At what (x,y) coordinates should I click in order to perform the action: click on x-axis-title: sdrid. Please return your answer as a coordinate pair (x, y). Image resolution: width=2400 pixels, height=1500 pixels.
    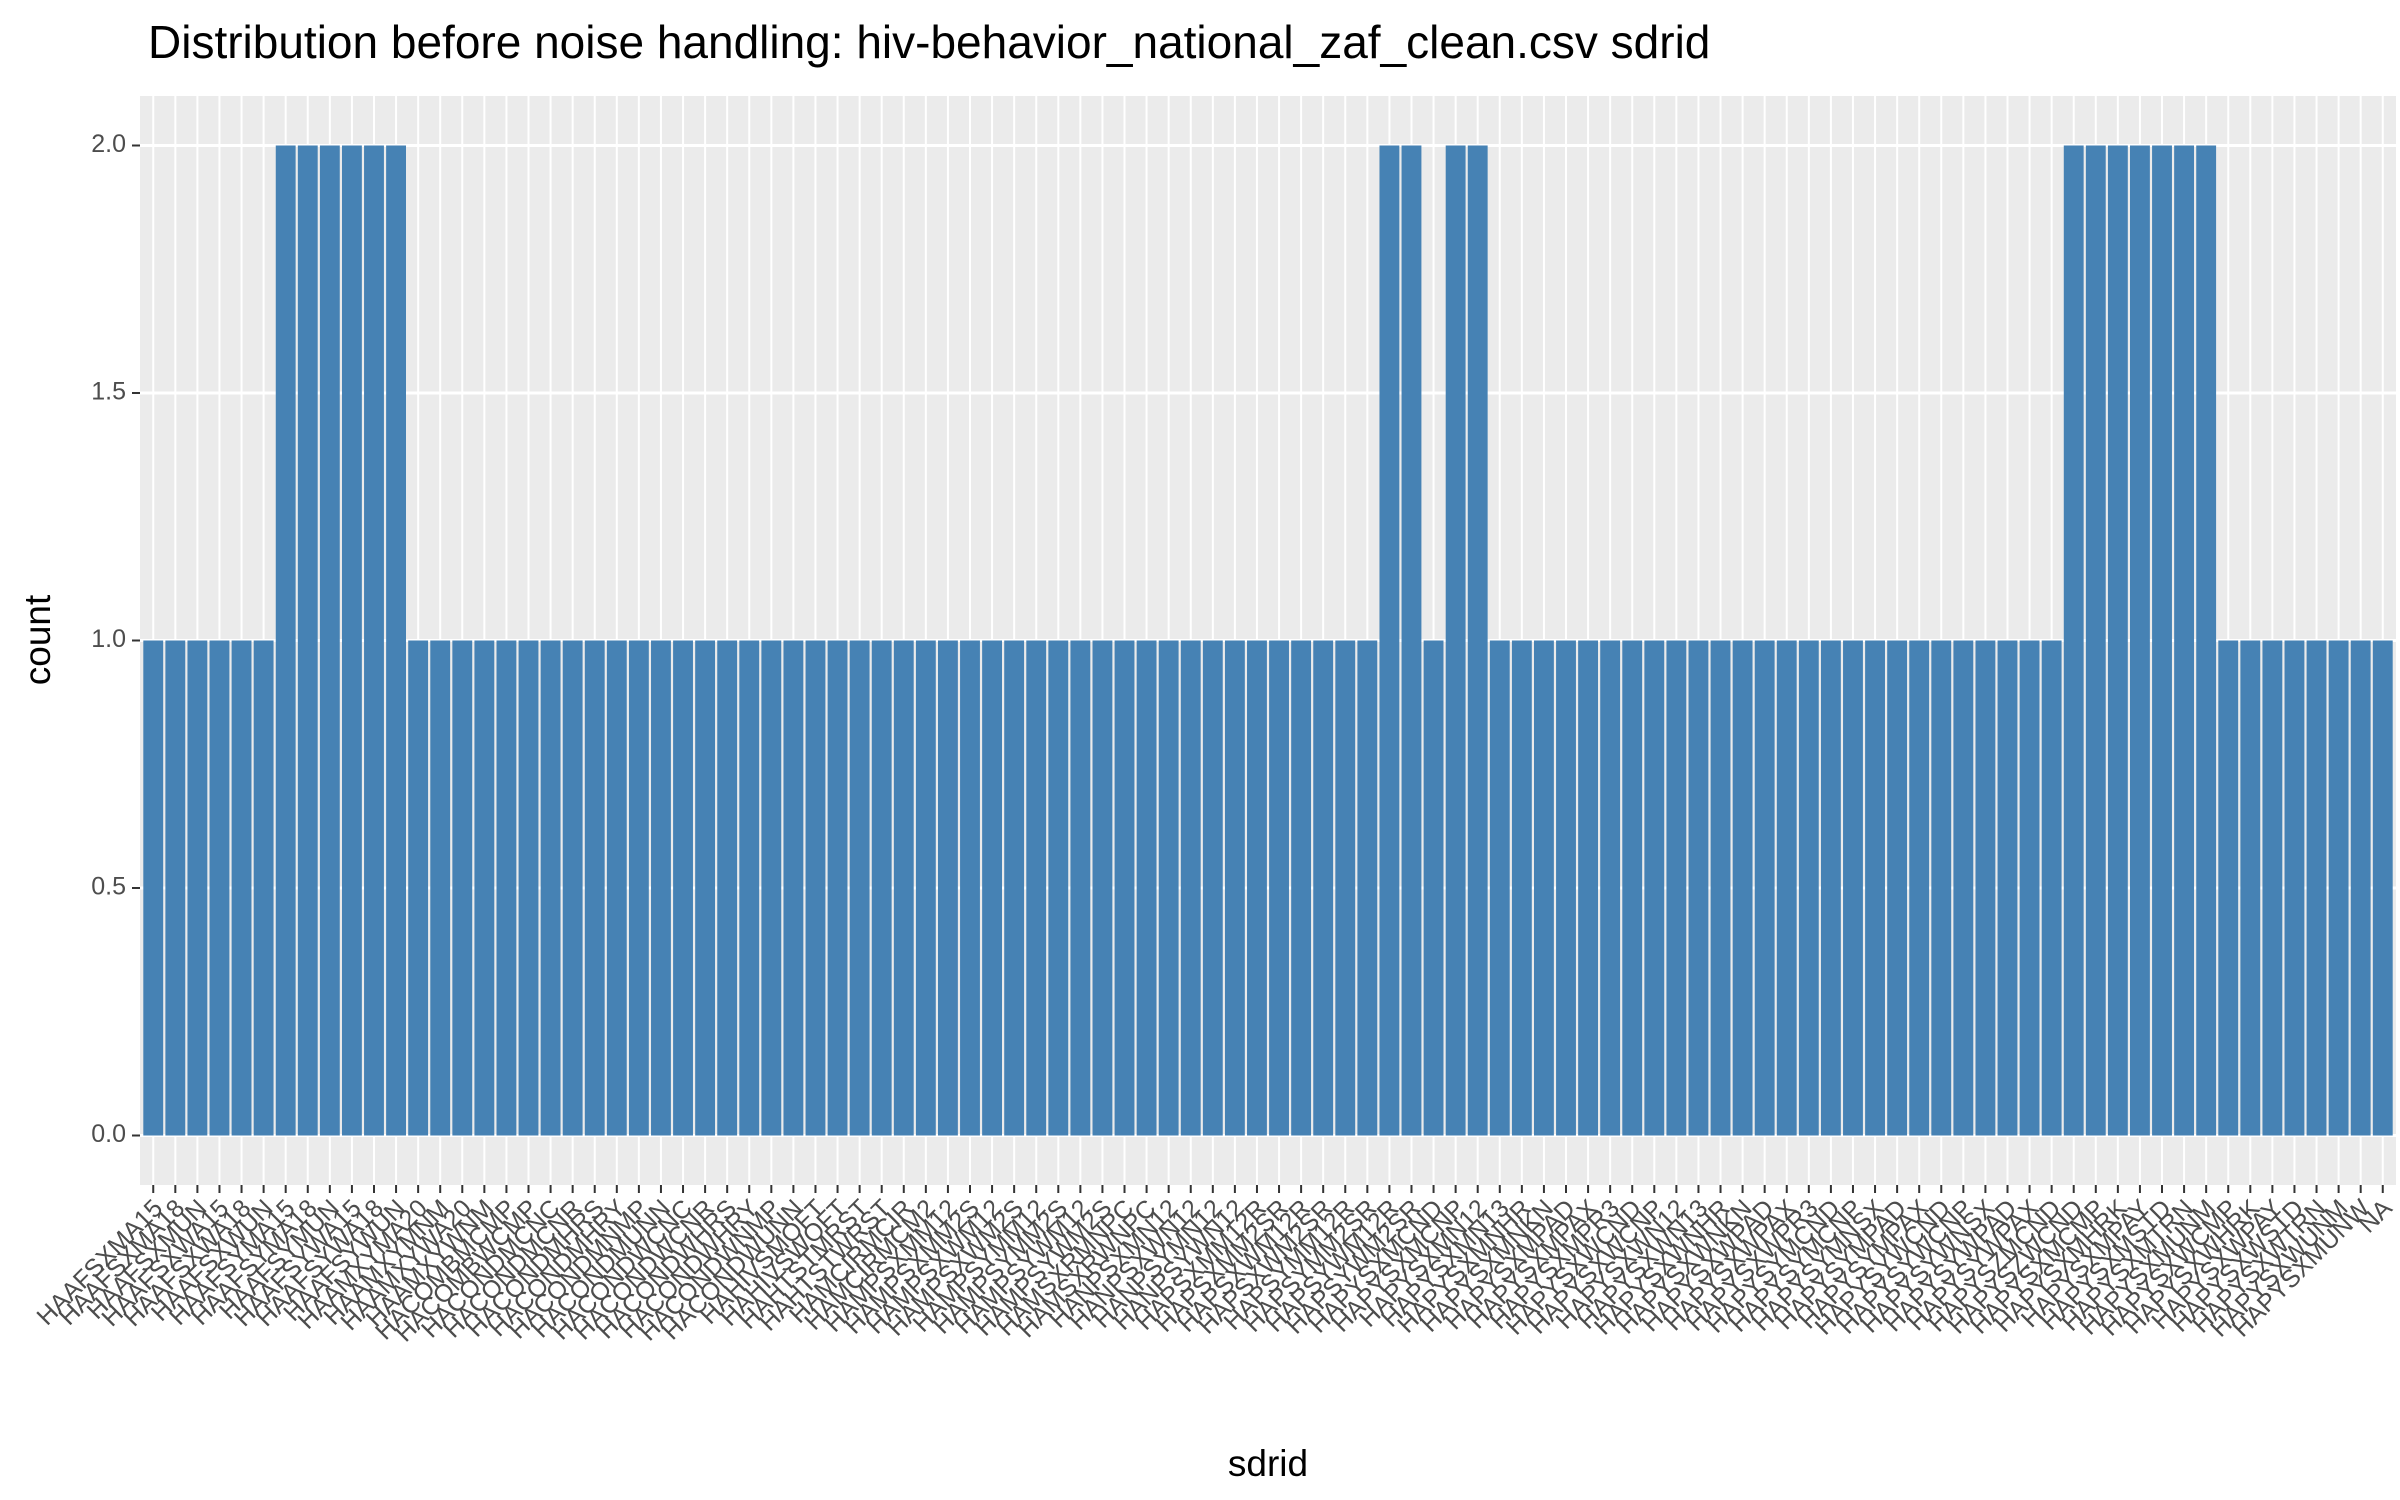
    Looking at the image, I should click on (1268, 1463).